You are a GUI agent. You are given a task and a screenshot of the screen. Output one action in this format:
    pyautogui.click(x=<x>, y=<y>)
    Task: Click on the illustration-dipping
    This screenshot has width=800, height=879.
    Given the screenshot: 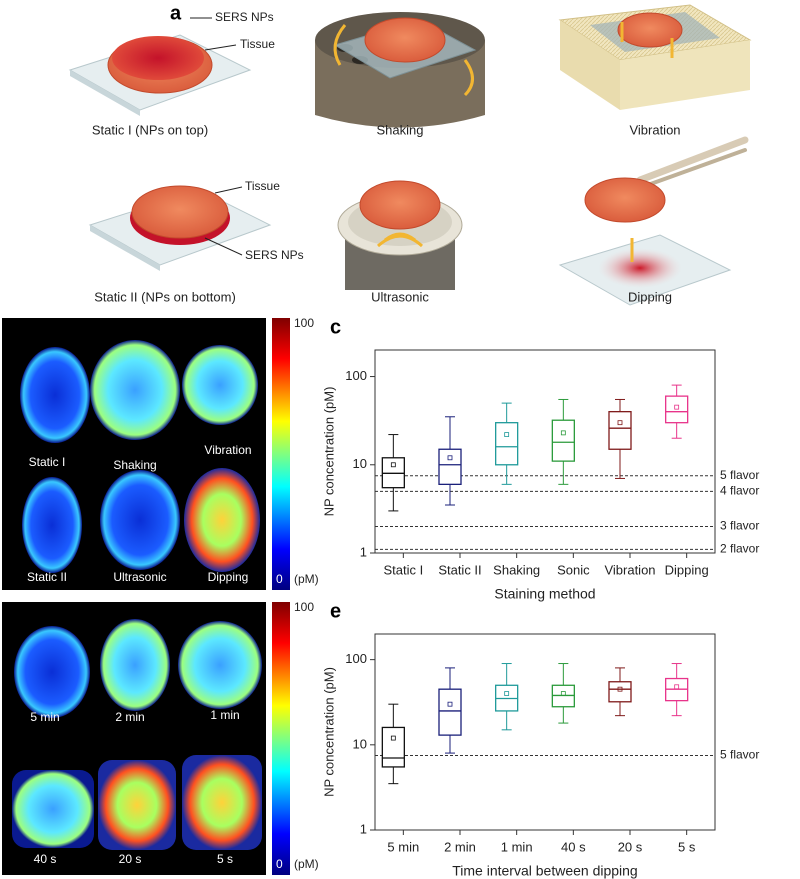 What is the action you would take?
    pyautogui.click(x=653, y=221)
    